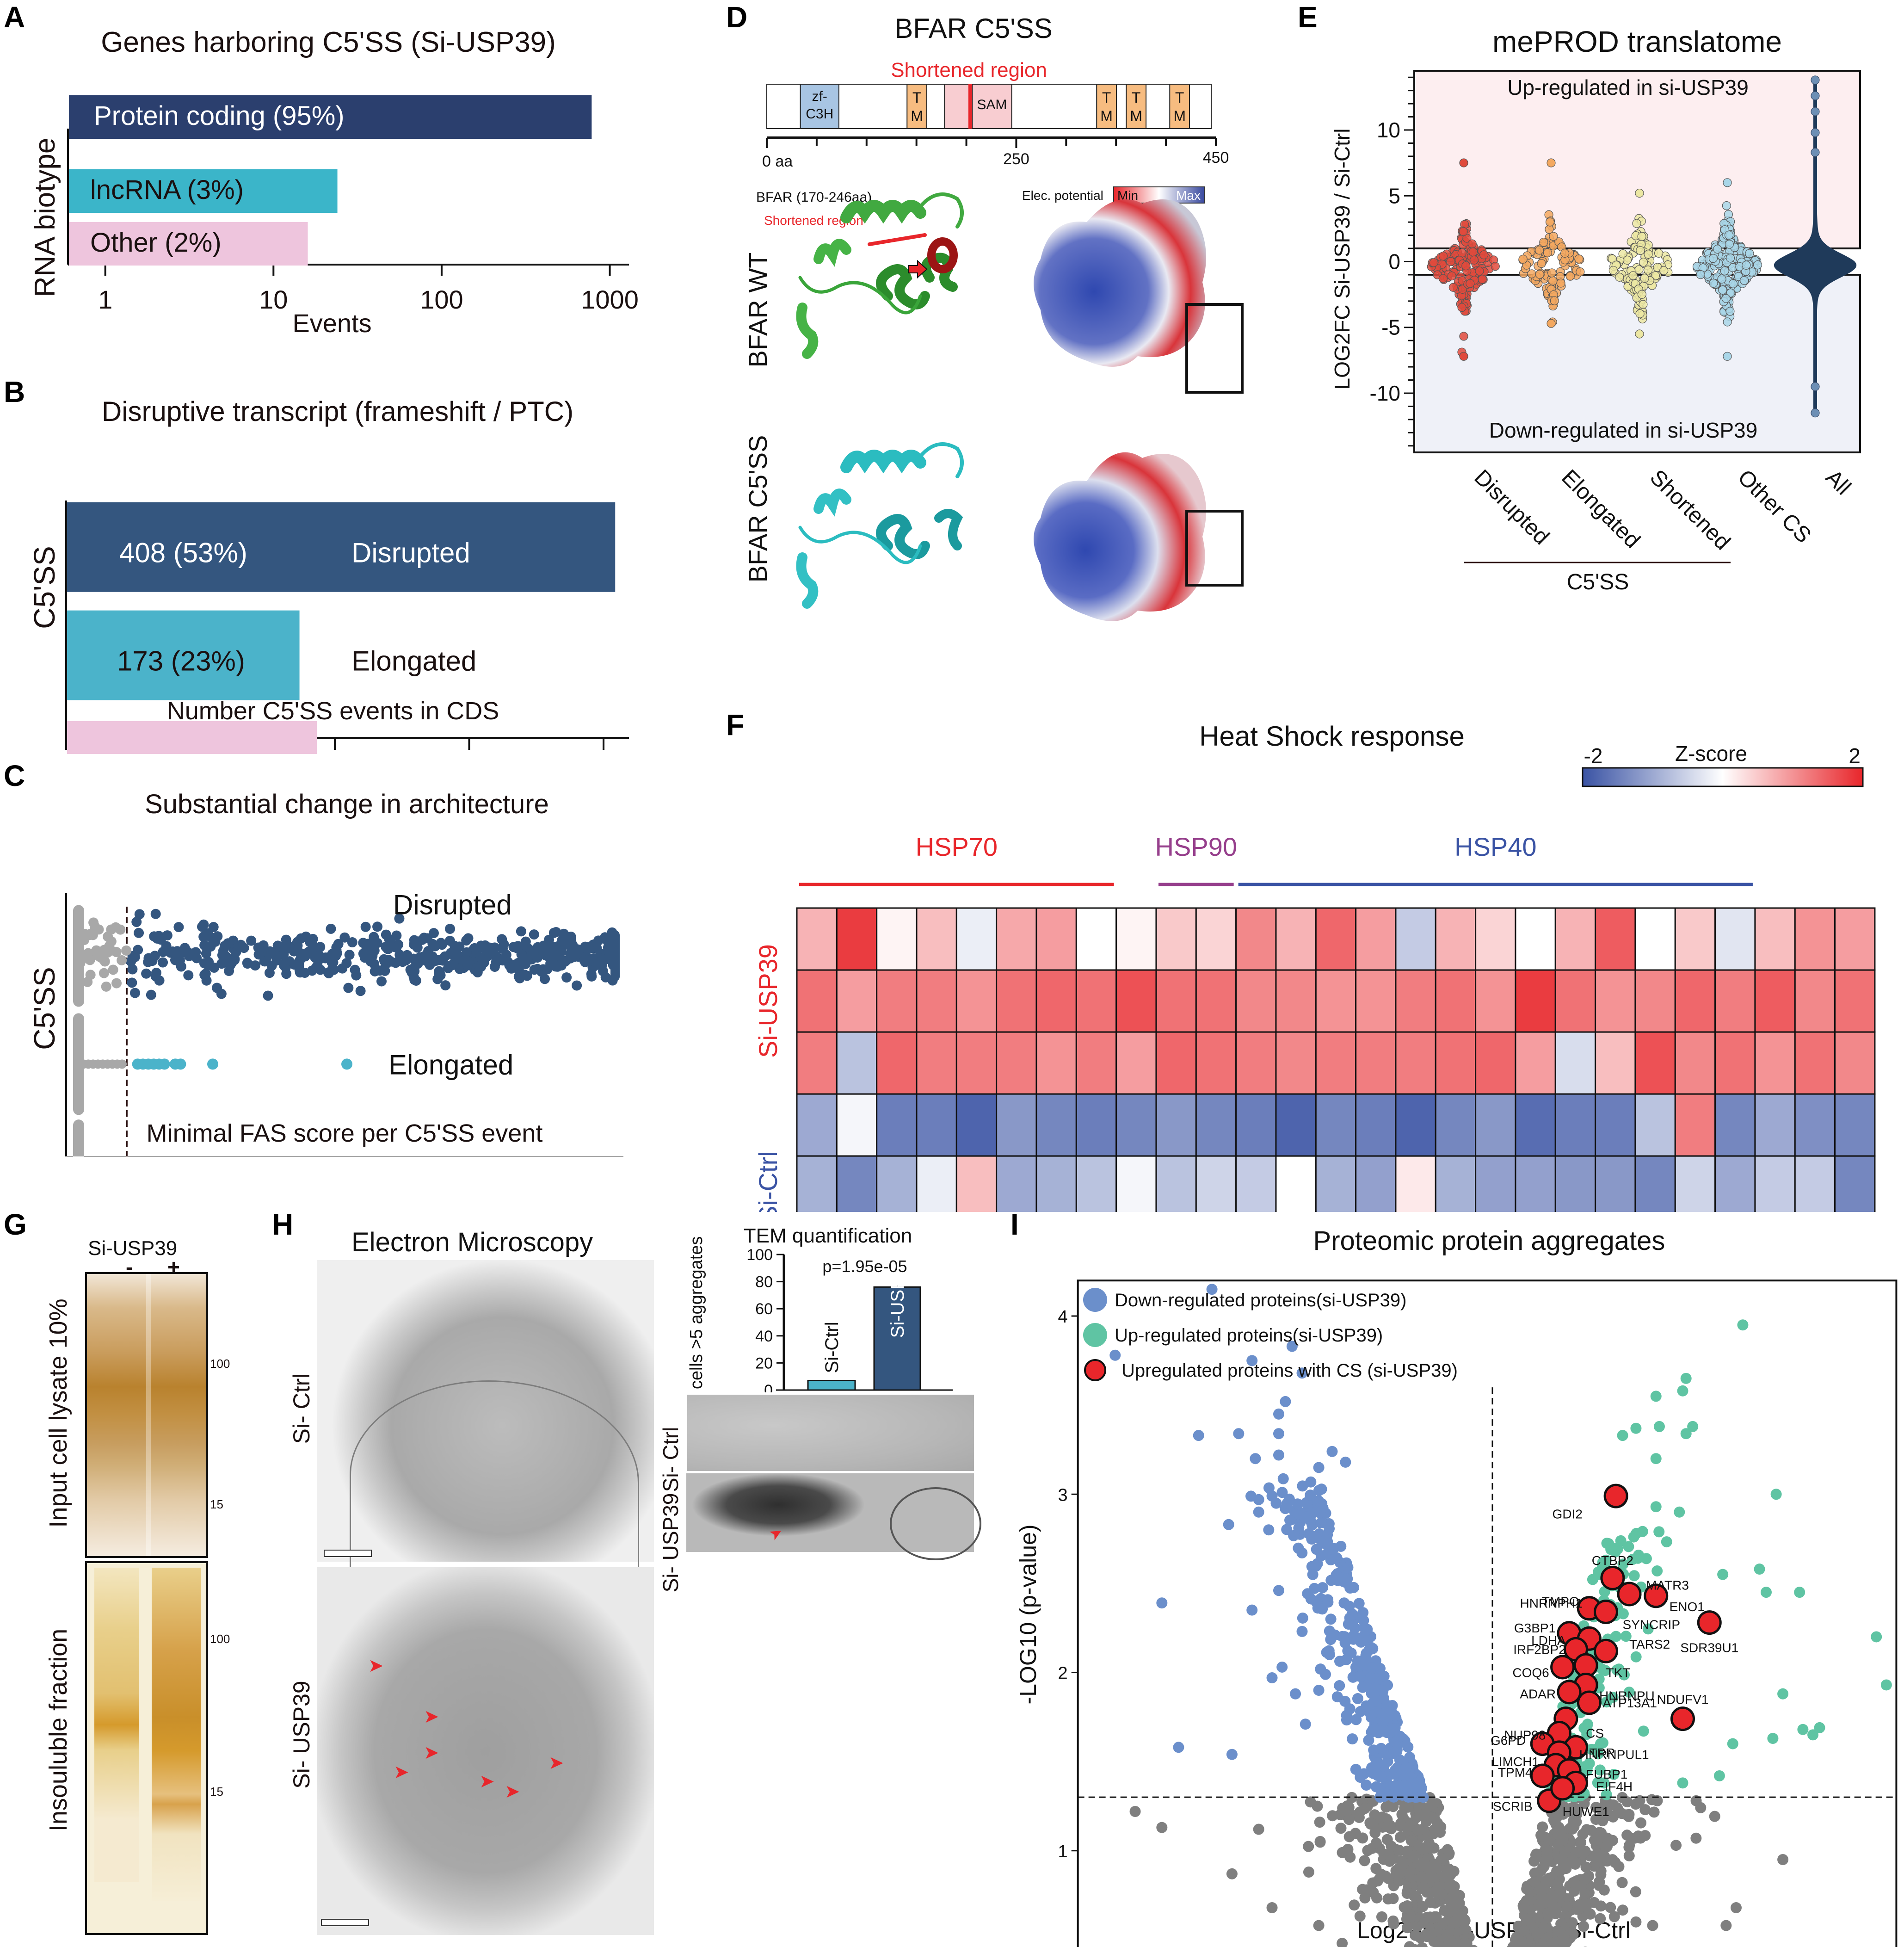  Describe the element at coordinates (14, 391) in the screenshot. I see `panel-label-b: B` at that location.